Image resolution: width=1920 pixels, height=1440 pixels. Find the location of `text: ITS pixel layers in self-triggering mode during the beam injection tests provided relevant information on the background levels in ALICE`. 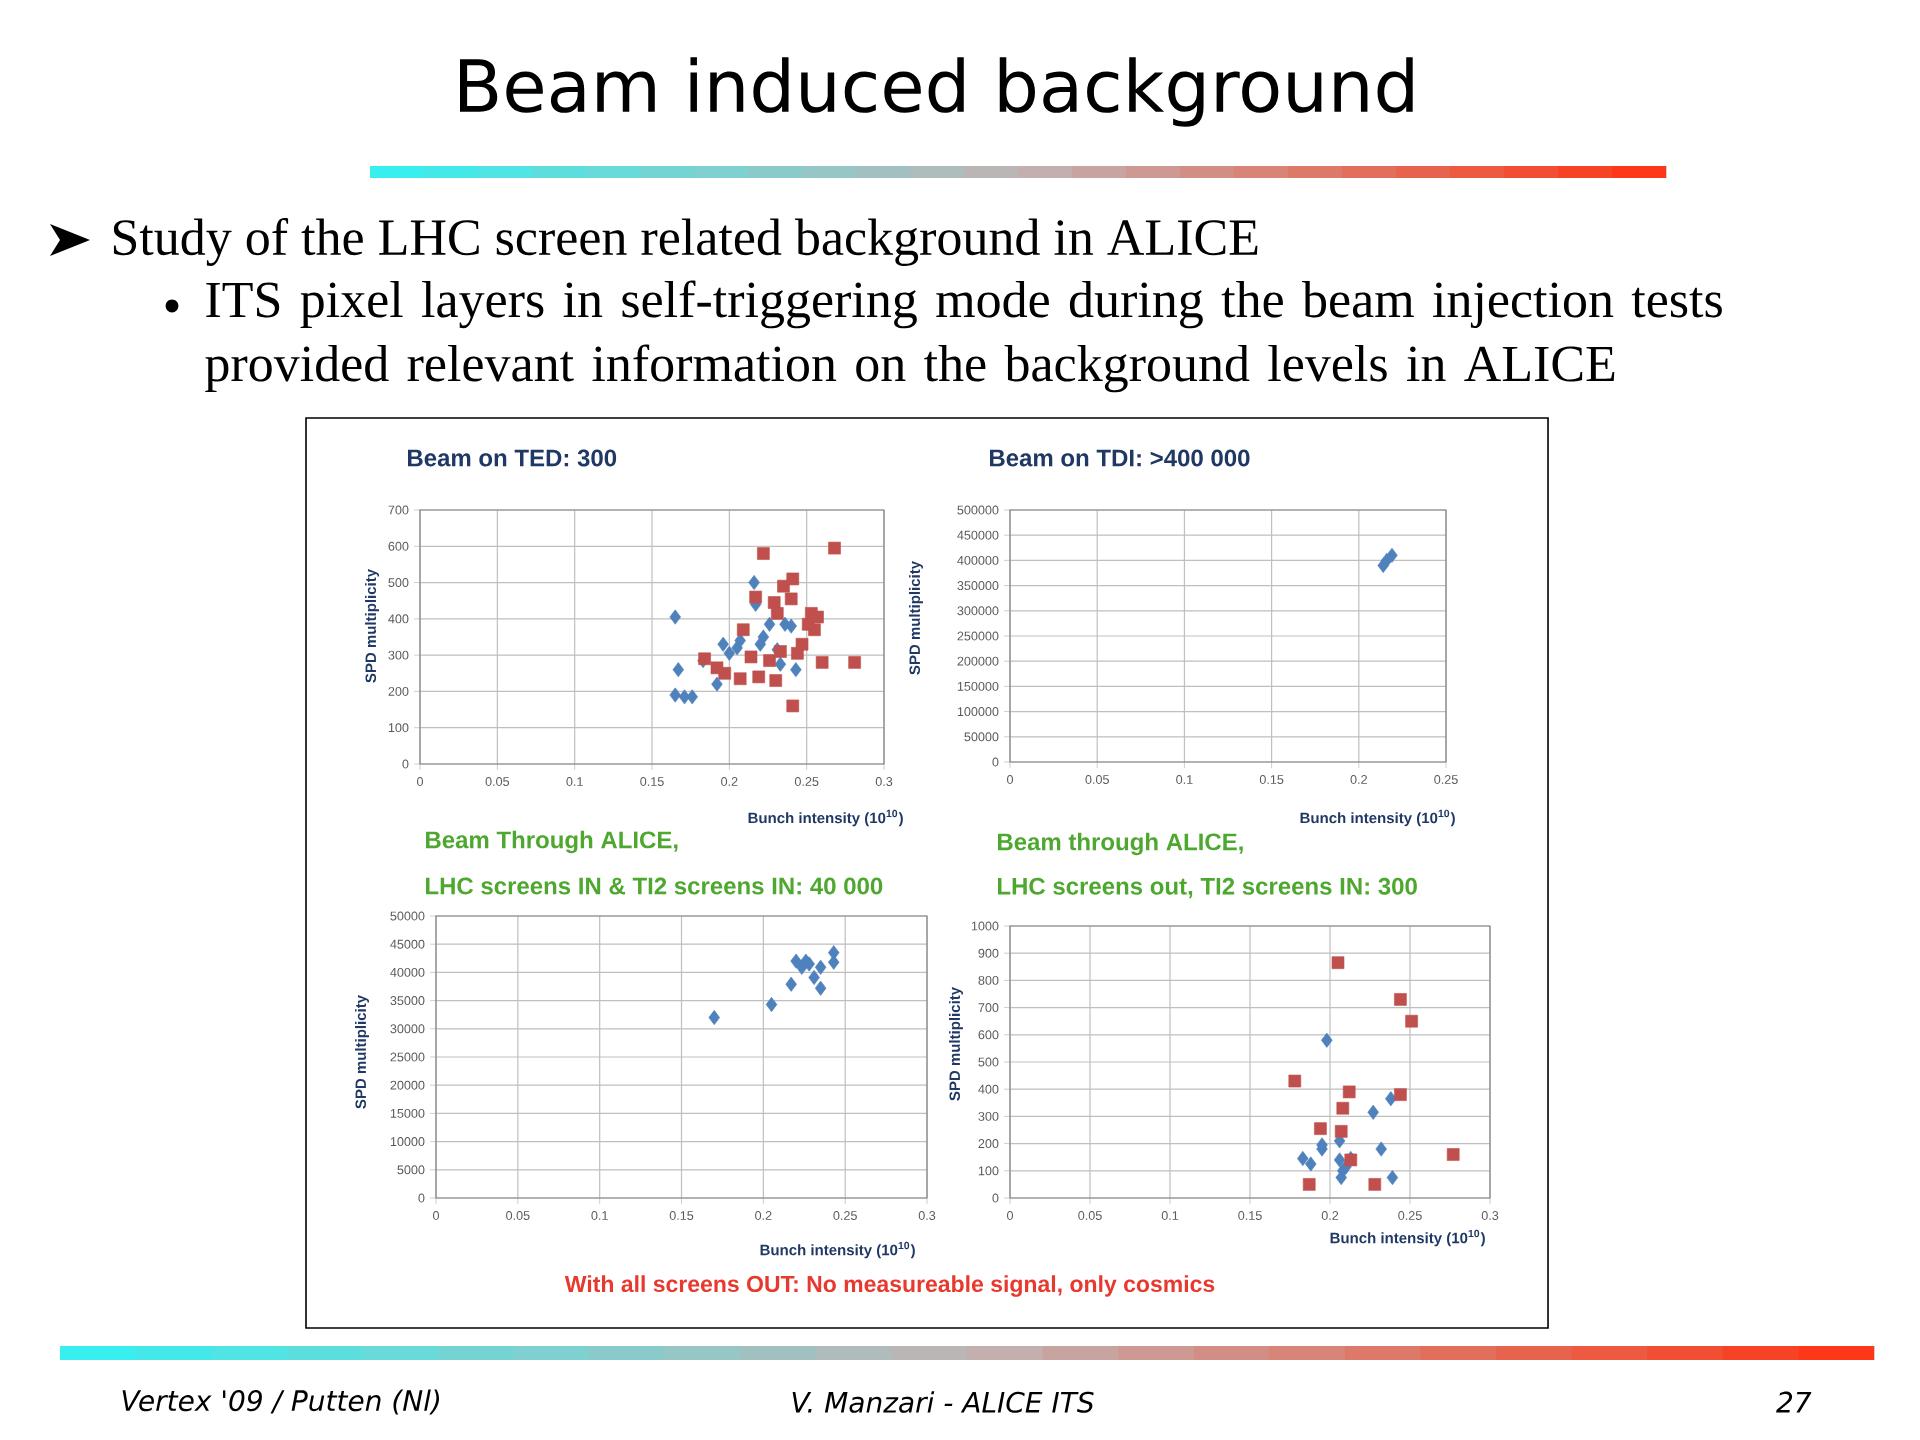

text: ITS pixel layers in self-triggering mode during the beam injection tests provided relevant information on the background levels in ALICE is located at coordinates (963, 336).